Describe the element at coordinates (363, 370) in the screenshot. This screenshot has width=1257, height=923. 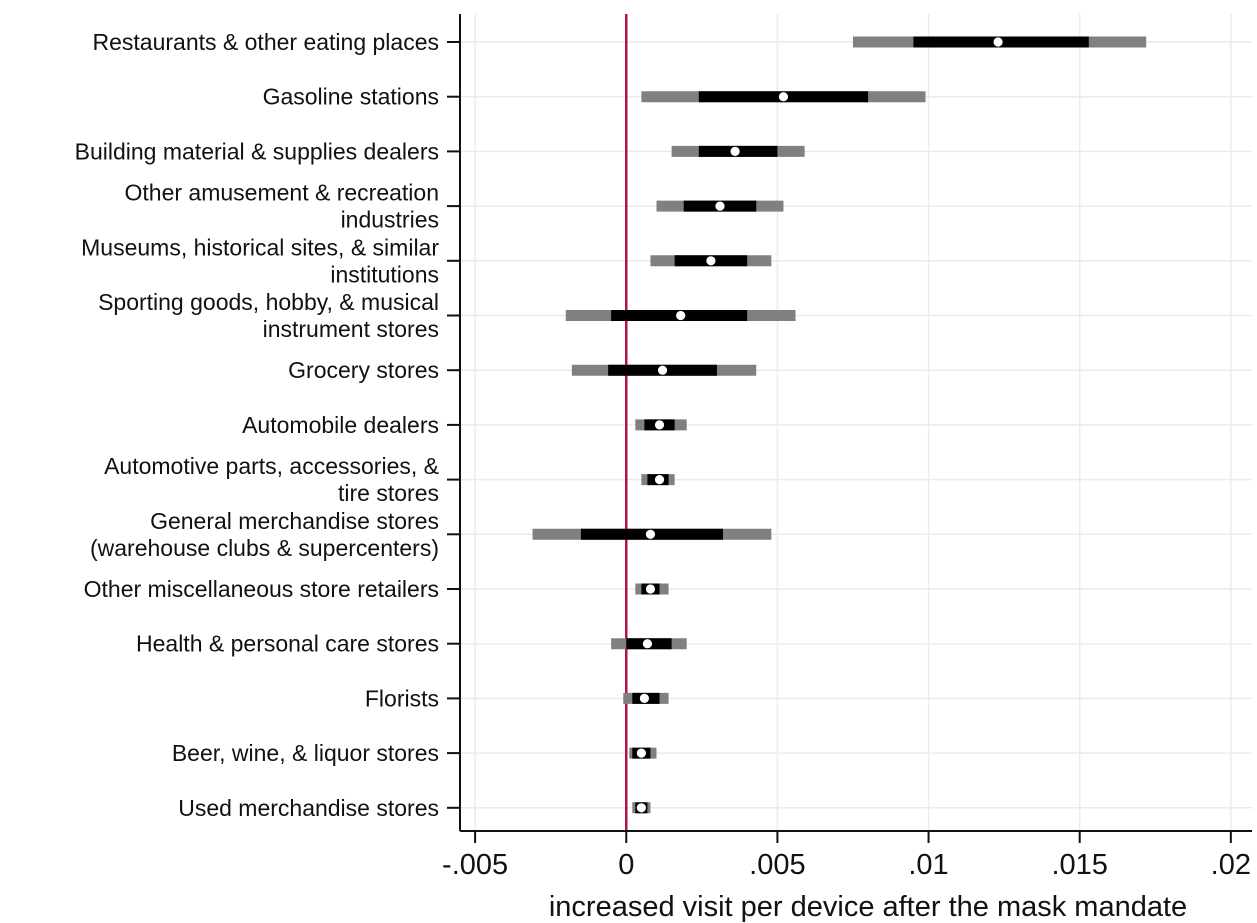
I see `category-label: Grocery stores` at that location.